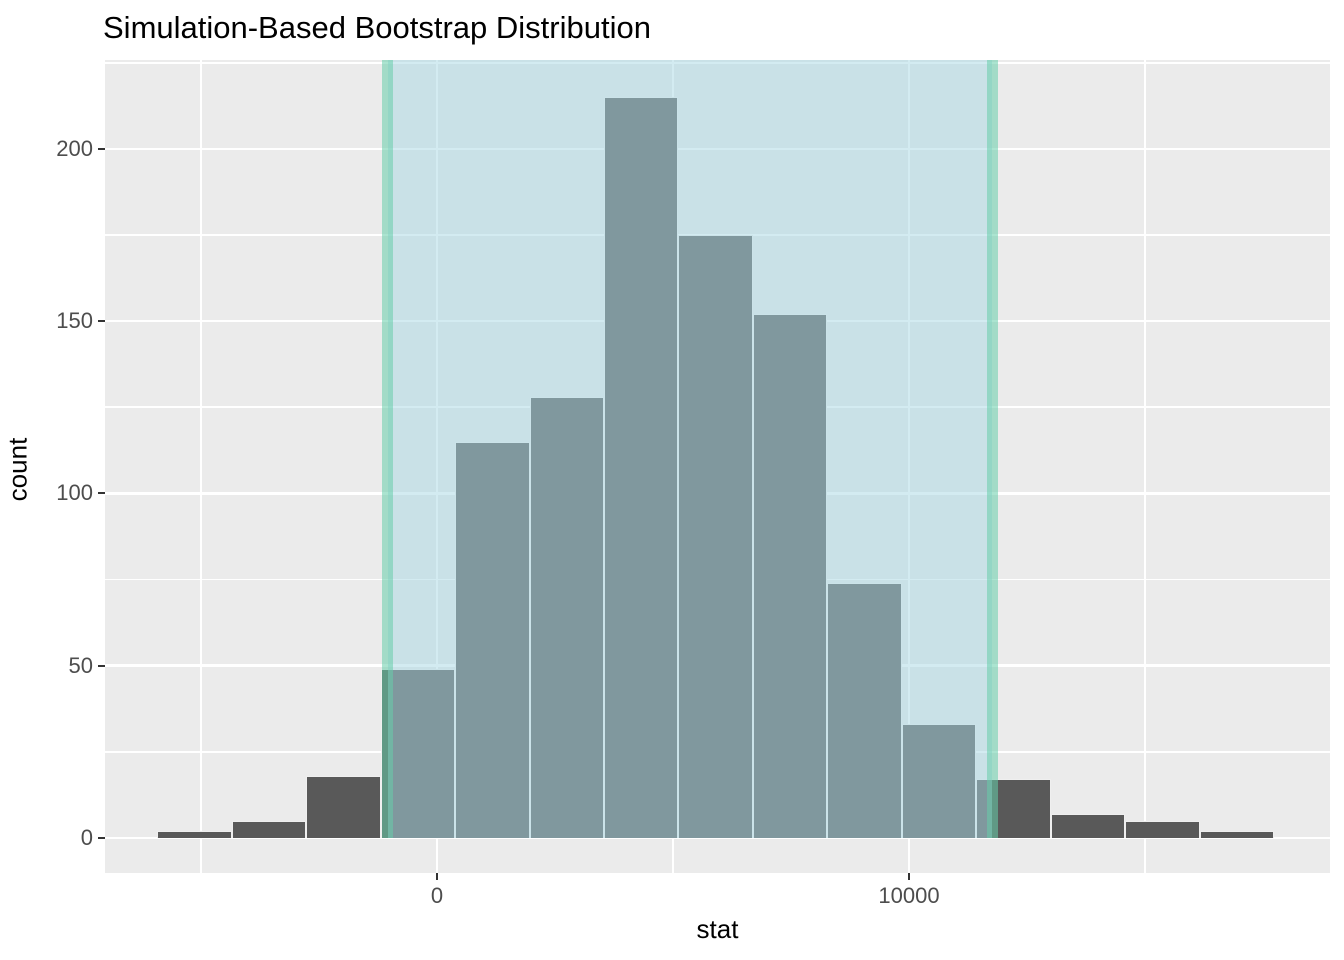  What do you see at coordinates (17, 469) in the screenshot?
I see `y-axis-title: count` at bounding box center [17, 469].